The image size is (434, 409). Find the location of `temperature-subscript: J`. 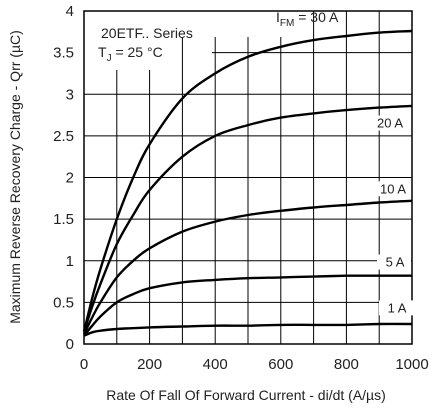

temperature-subscript: J is located at coordinates (109, 58).